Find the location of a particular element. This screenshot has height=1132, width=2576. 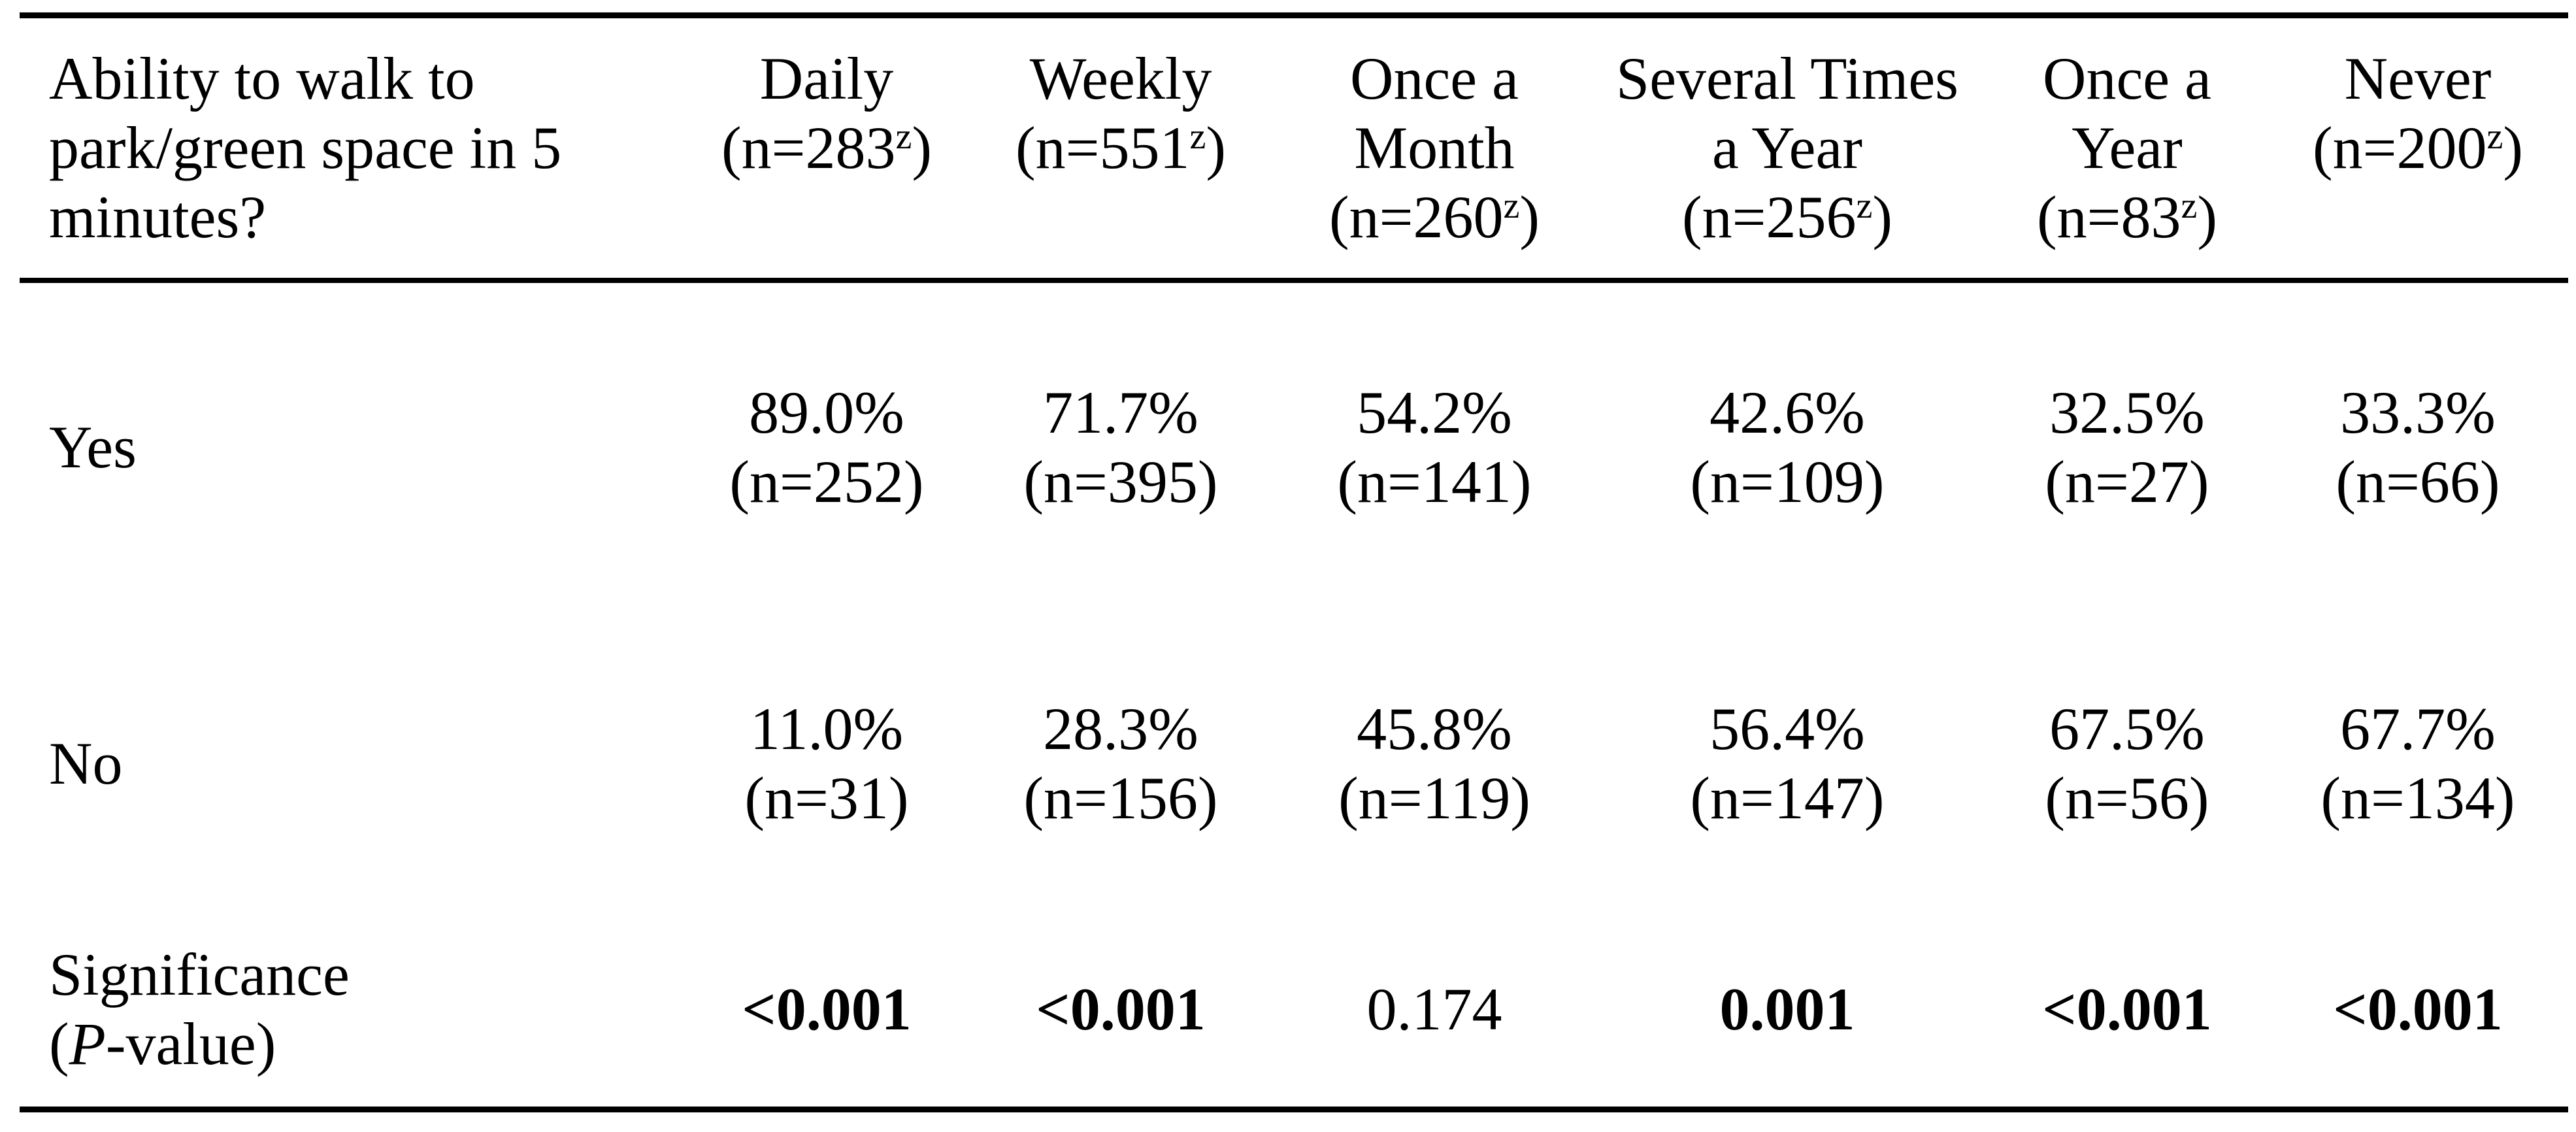

row-label-yes: Yes is located at coordinates (93, 447).